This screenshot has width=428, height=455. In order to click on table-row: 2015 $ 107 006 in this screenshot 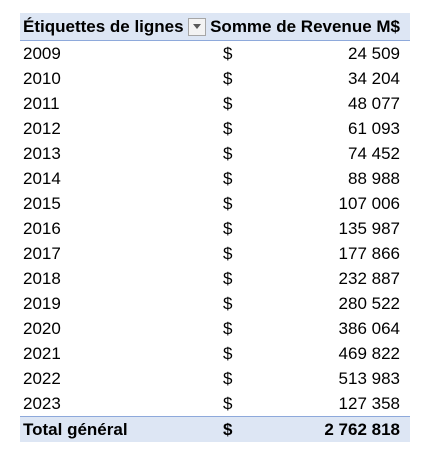, I will do `click(215, 203)`.